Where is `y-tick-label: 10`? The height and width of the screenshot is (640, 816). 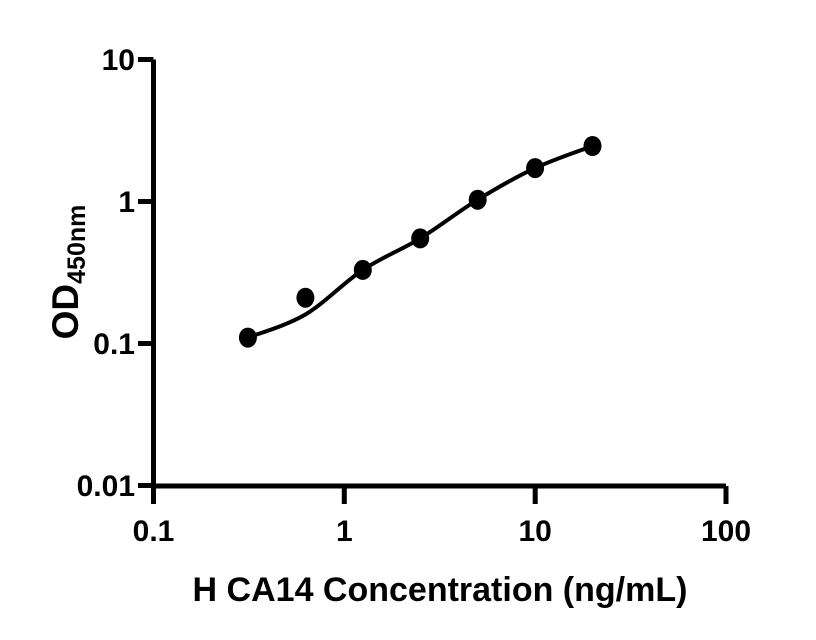
y-tick-label: 10 is located at coordinates (118, 60).